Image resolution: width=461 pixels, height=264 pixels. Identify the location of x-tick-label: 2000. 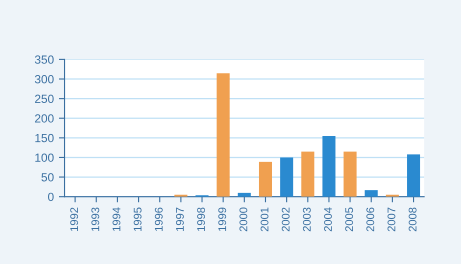
(243, 220).